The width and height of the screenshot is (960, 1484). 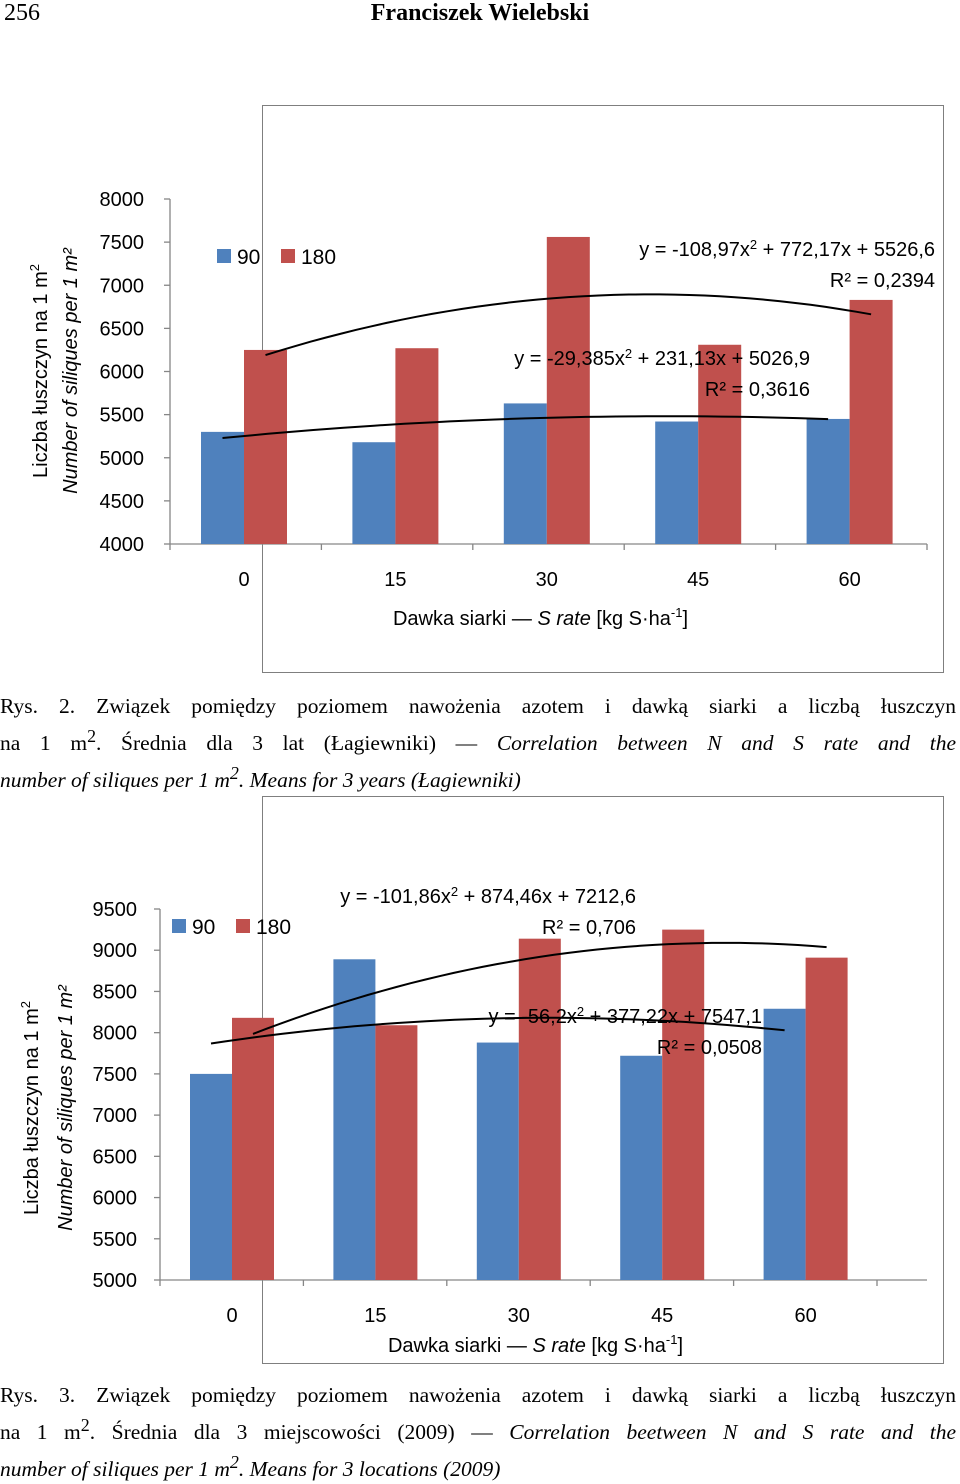 I want to click on chart2-y-tick-label-8000: 8000, so click(x=115, y=1034).